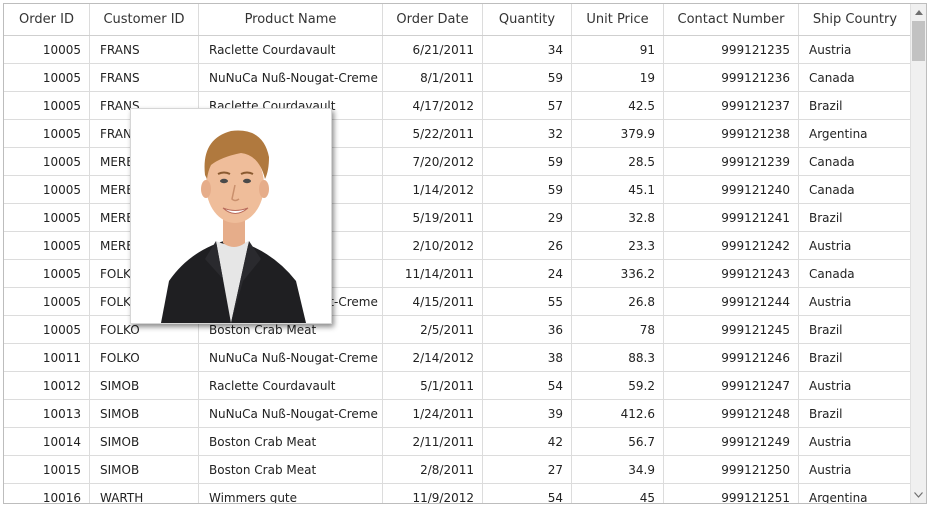 The height and width of the screenshot is (507, 929). What do you see at coordinates (618, 217) in the screenshot?
I see `cell-unit-price: 32.8` at bounding box center [618, 217].